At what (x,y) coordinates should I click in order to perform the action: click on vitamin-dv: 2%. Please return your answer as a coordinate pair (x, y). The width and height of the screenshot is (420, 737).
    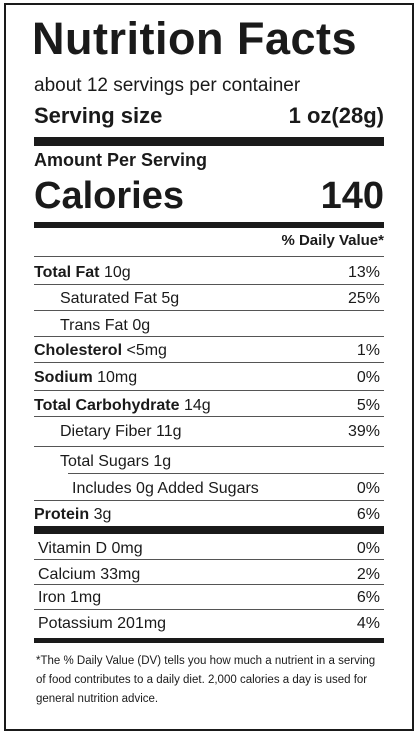
    Looking at the image, I should click on (368, 574).